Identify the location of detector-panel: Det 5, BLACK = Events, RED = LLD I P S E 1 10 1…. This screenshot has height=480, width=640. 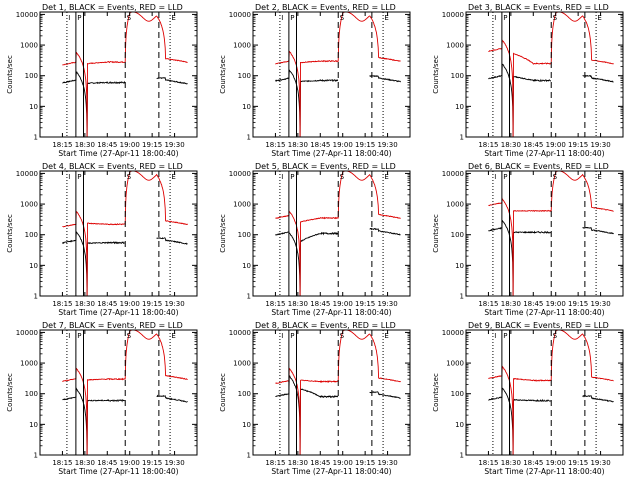
(315, 239).